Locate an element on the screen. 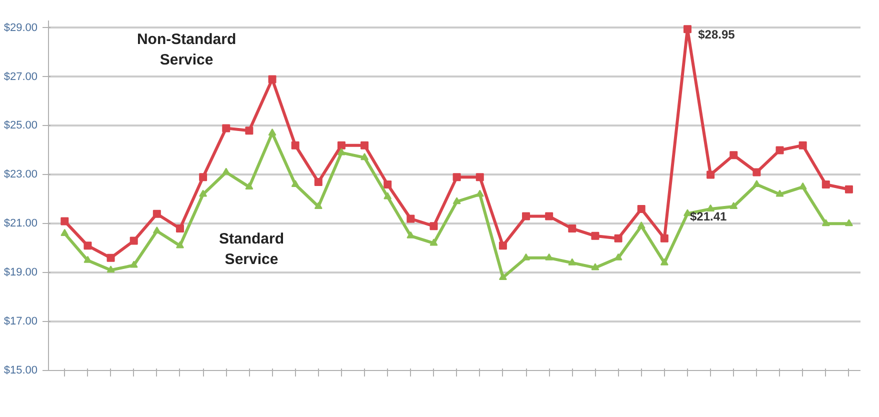  annotation: $28.95 is located at coordinates (717, 35).